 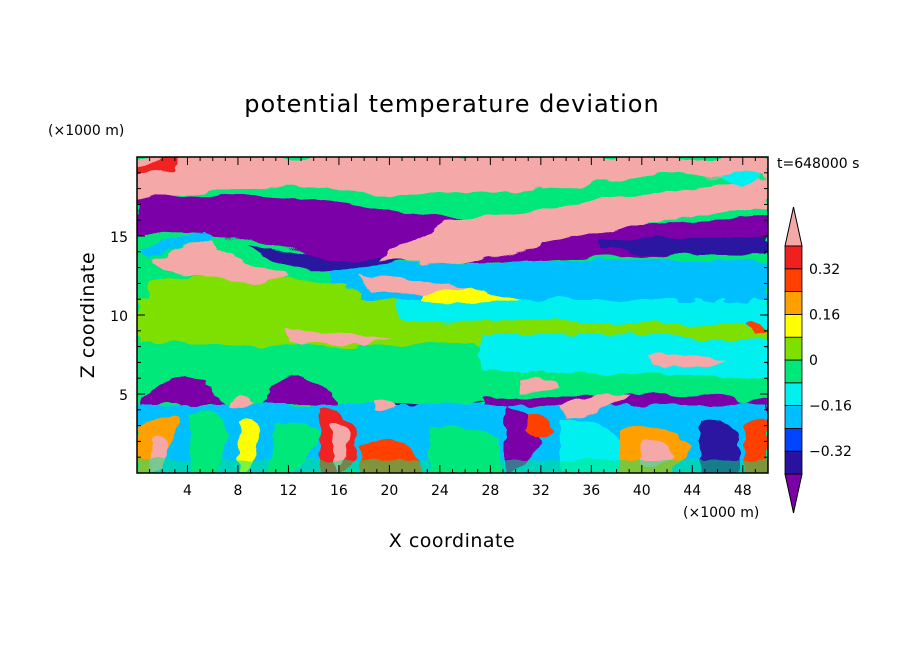 What do you see at coordinates (692, 491) in the screenshot?
I see `x-tick-label: 44` at bounding box center [692, 491].